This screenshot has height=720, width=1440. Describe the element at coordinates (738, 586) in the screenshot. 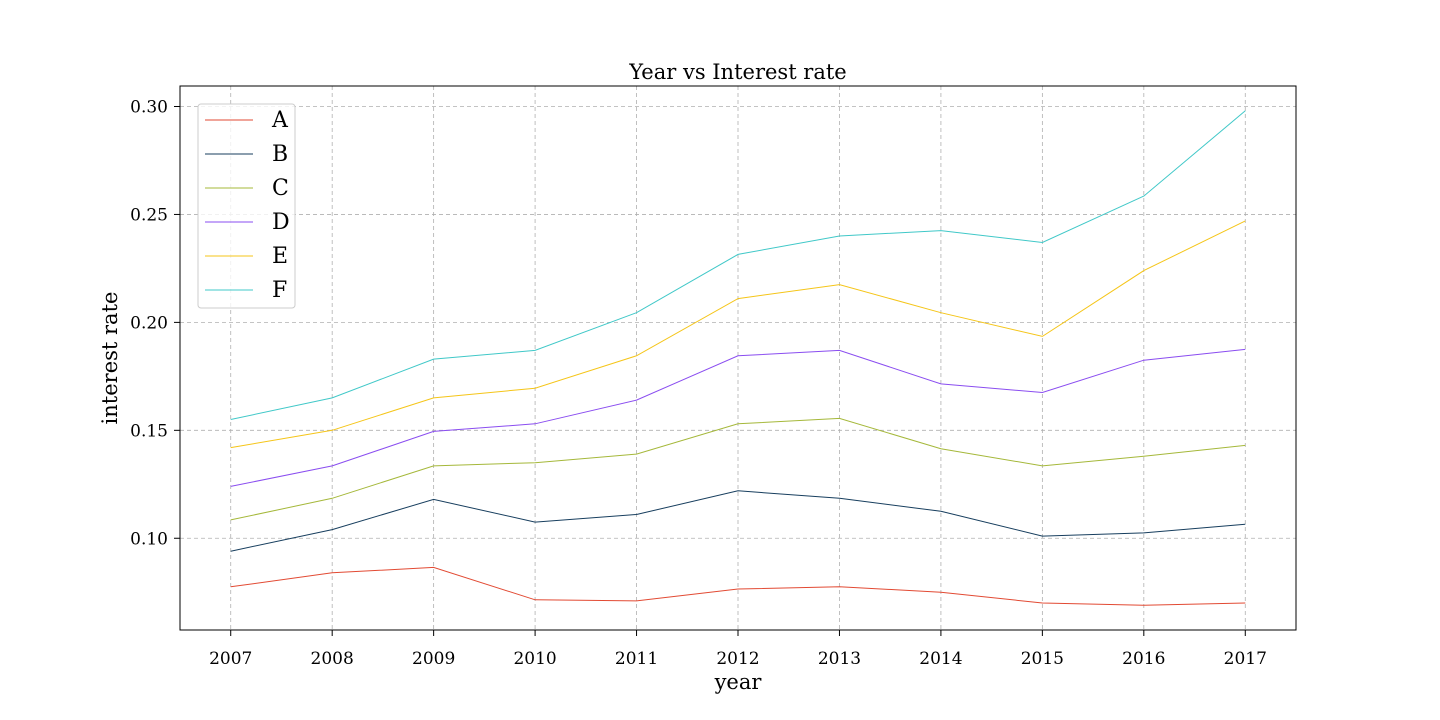

I see `series-line-a` at that location.